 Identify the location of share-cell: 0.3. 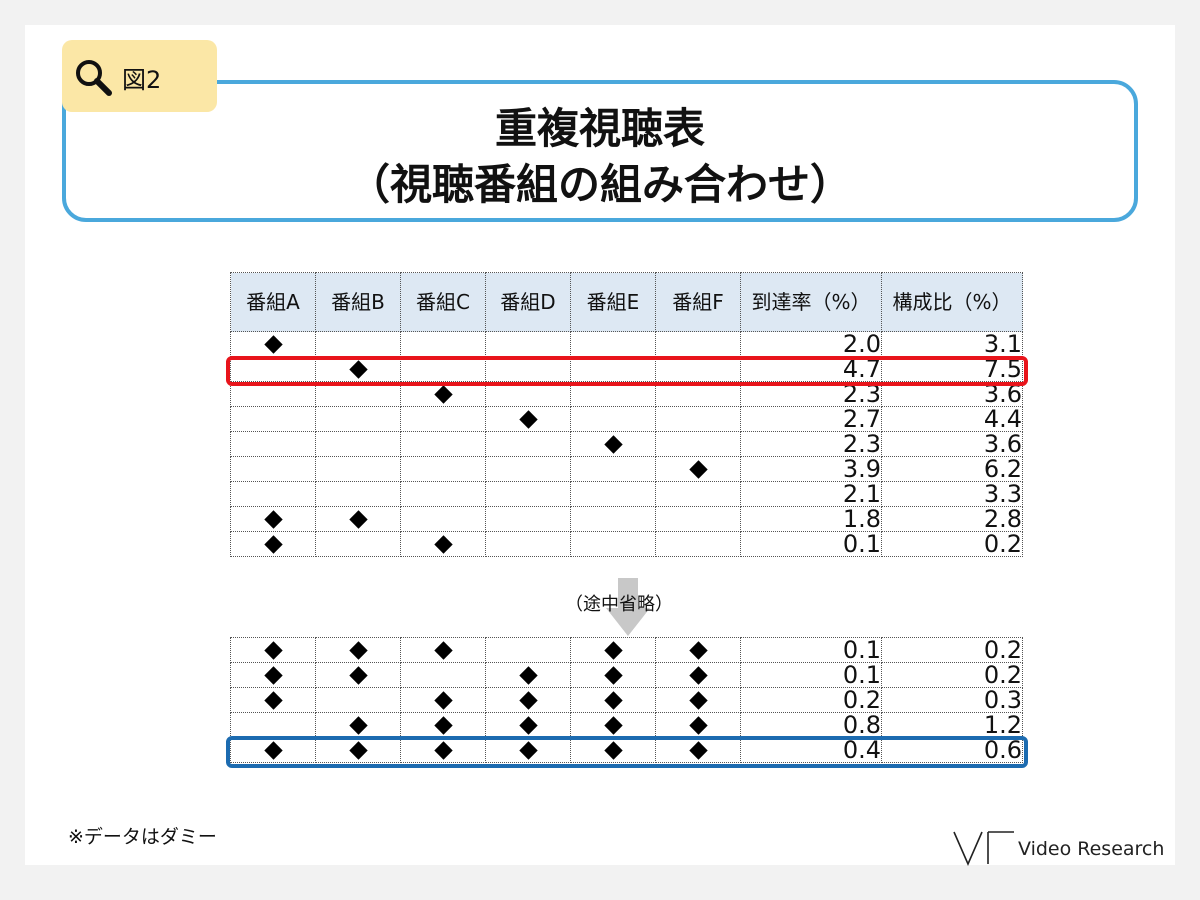
(952, 700).